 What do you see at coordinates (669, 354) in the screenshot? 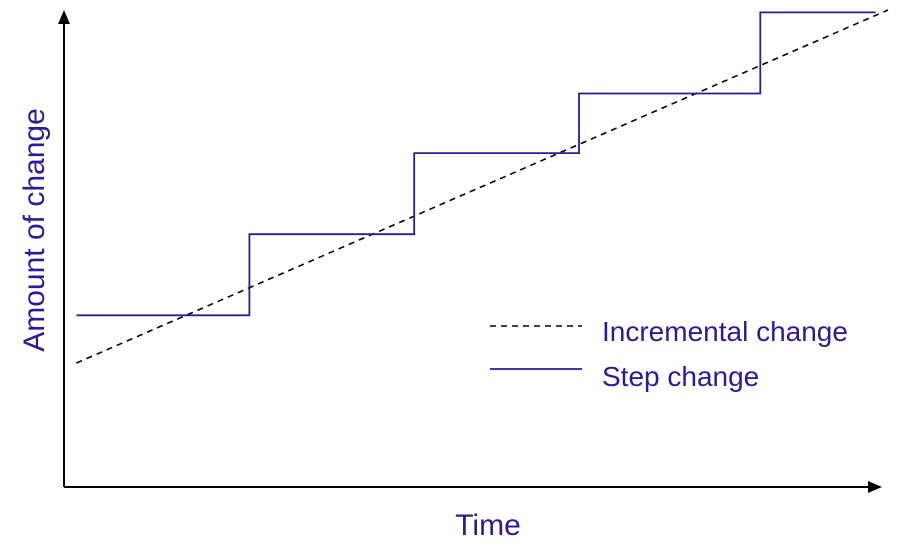
I see `legend: Incremental change Step change` at bounding box center [669, 354].